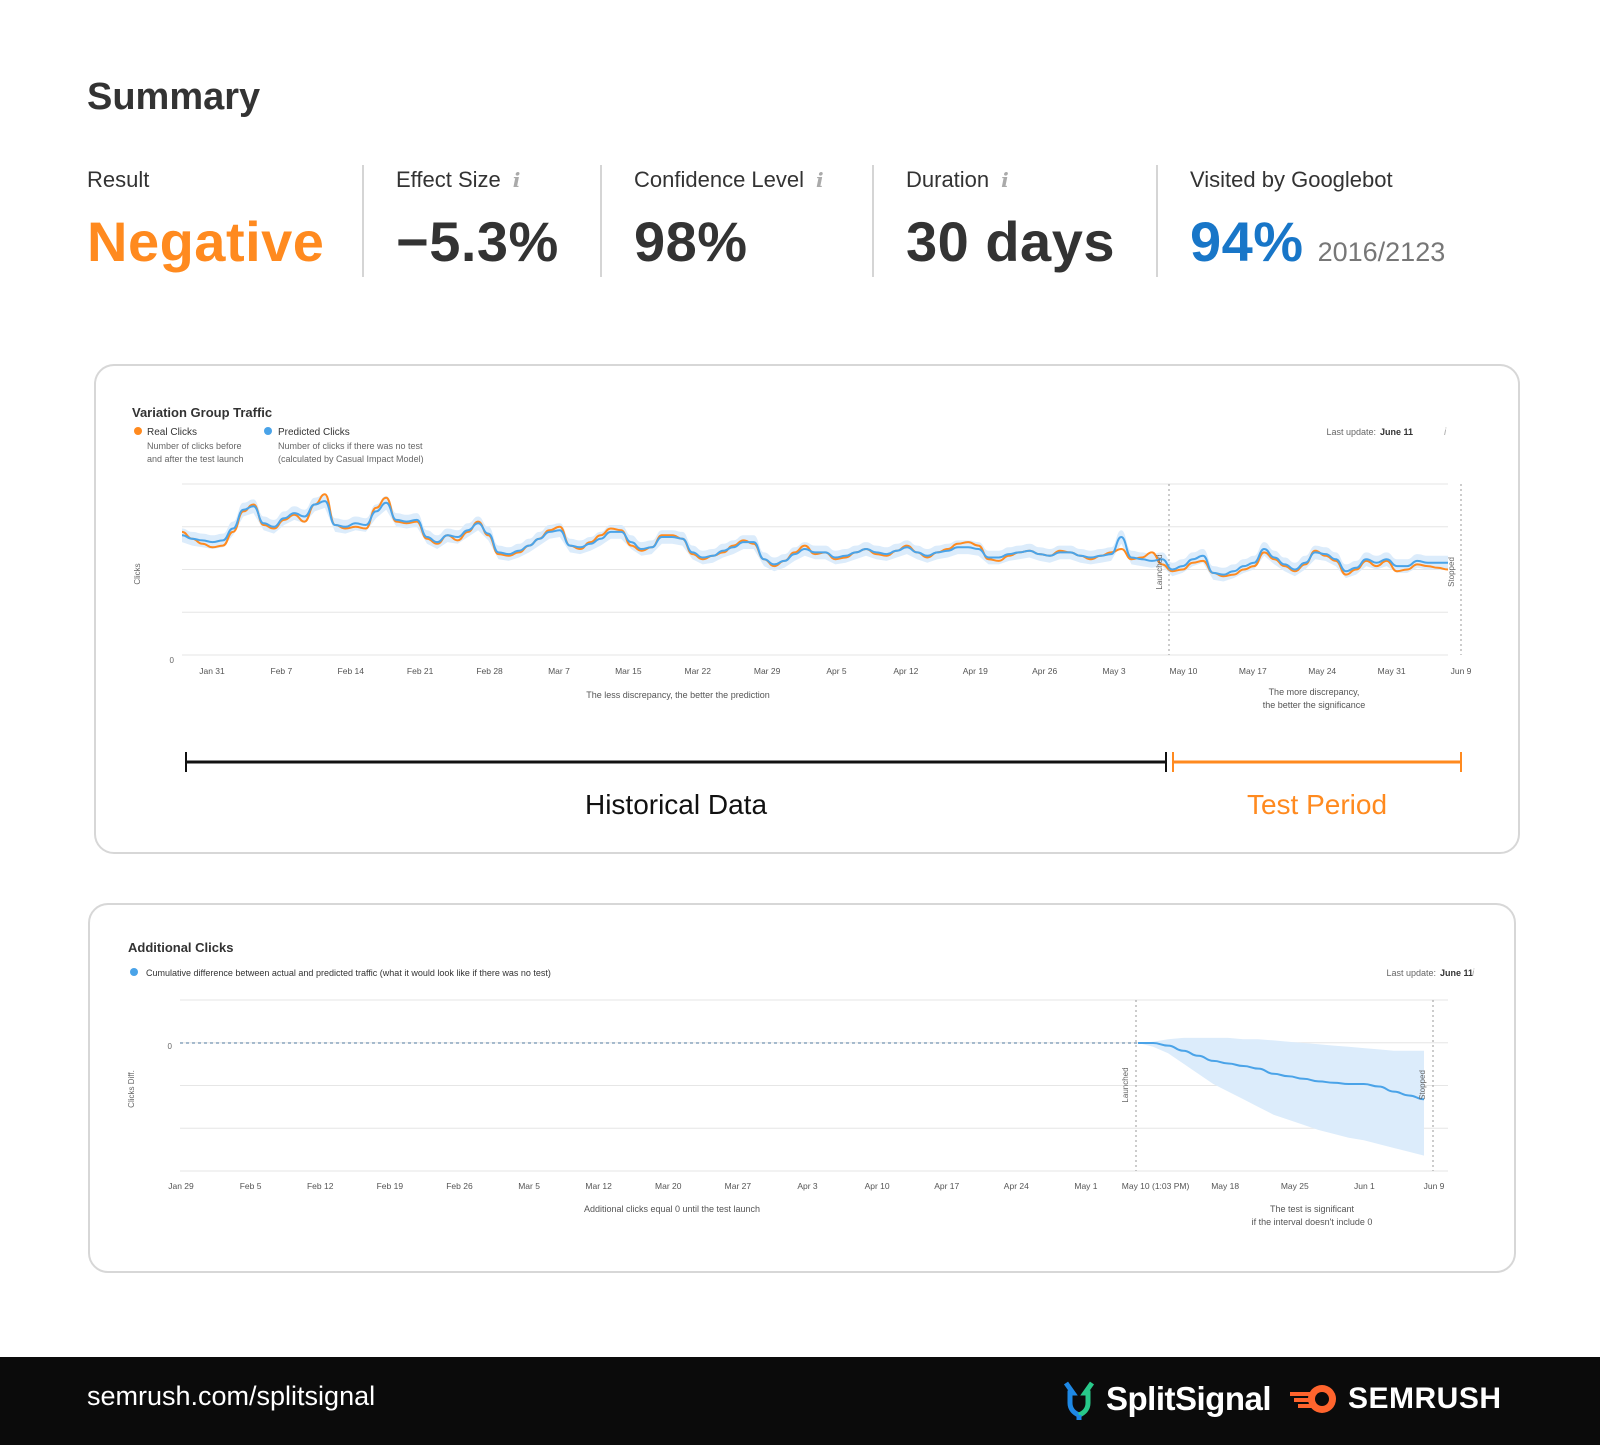 Image resolution: width=1600 pixels, height=1445 pixels. What do you see at coordinates (598, 1186) in the screenshot?
I see `x-tick-label: Mar 12` at bounding box center [598, 1186].